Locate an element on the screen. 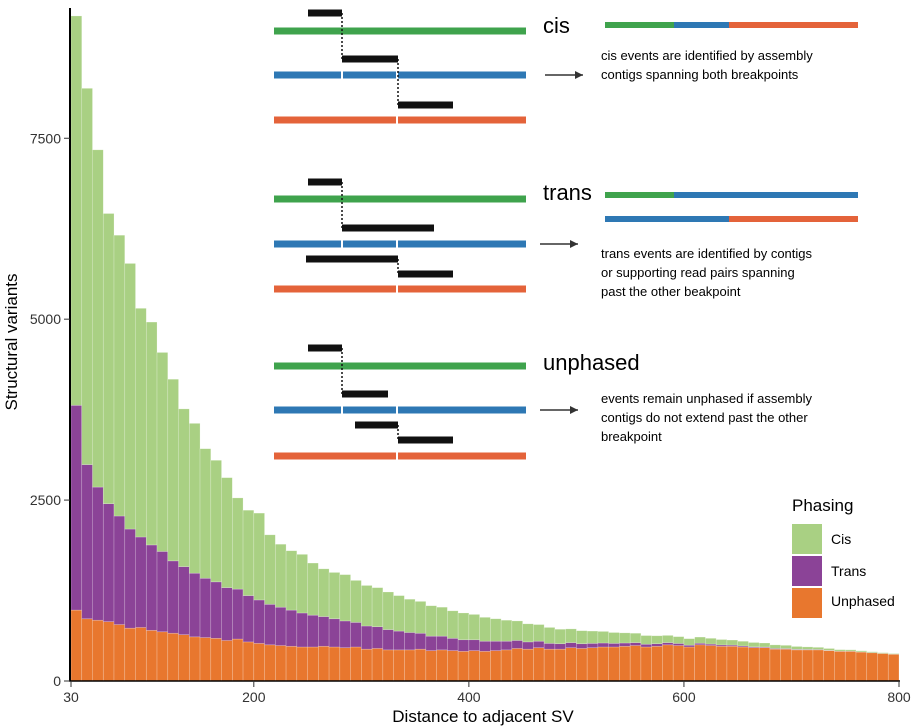  y-tick-label-5000: 5000 is located at coordinates (45, 319).